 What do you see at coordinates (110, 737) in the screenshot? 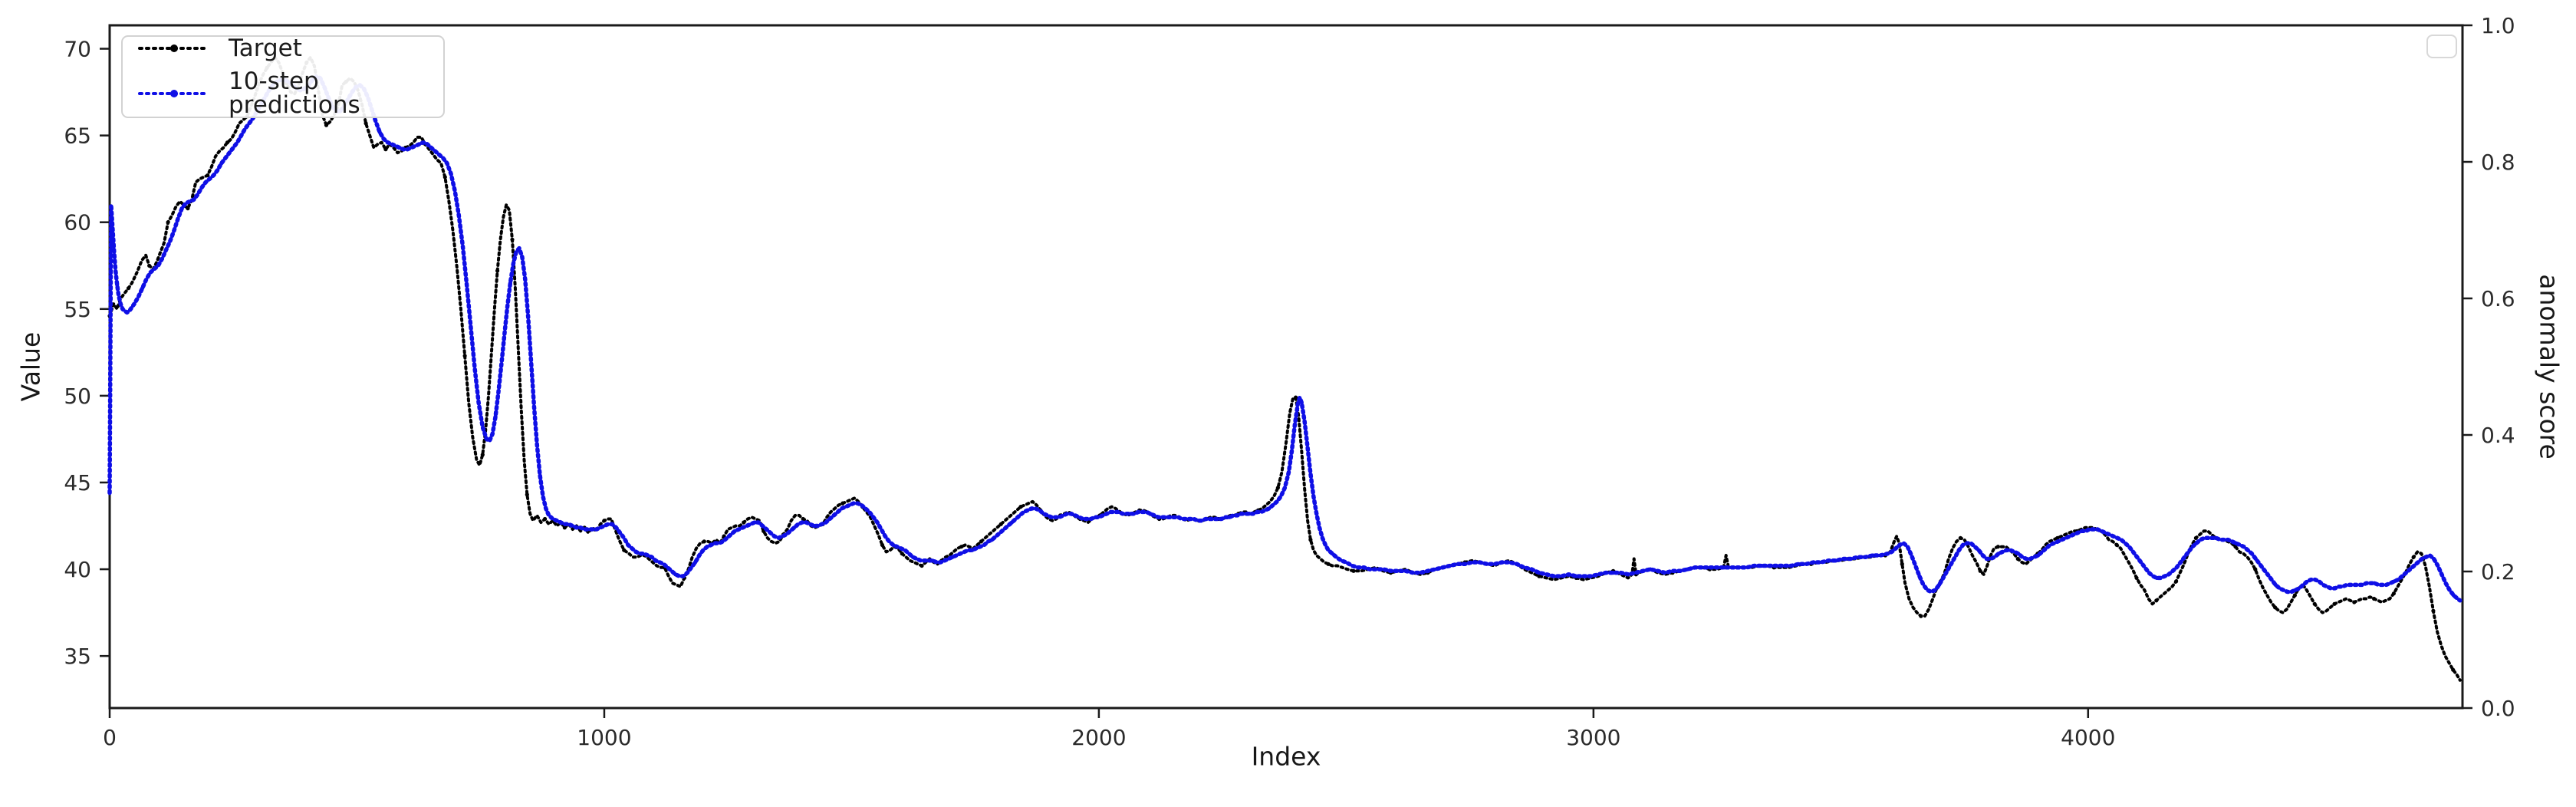
I see `svg-text: 0` at bounding box center [110, 737].